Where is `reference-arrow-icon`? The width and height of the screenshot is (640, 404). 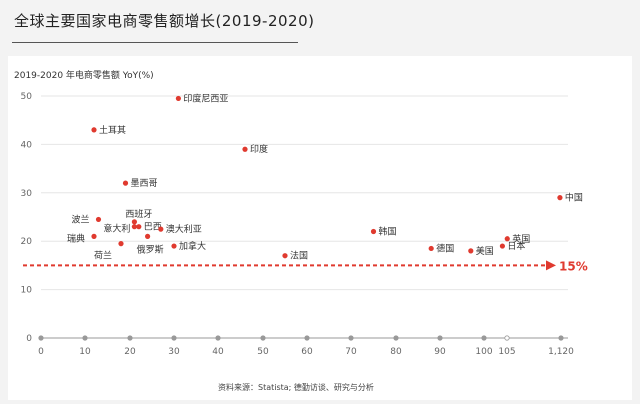 reference-arrow-icon is located at coordinates (551, 265).